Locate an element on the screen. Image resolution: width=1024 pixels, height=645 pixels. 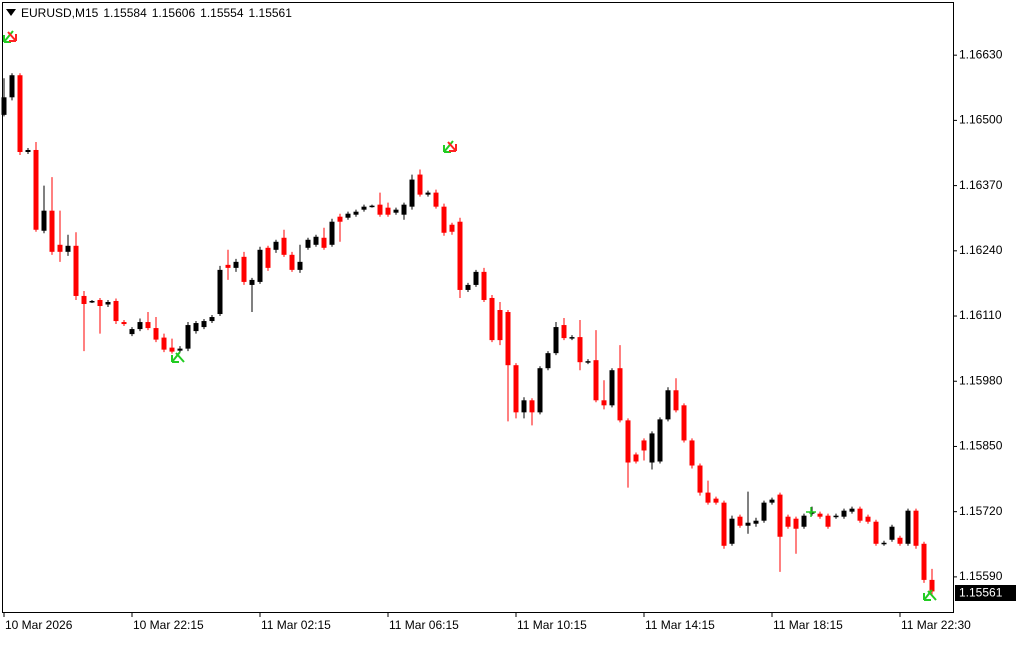
x-tick-label: 11 Mar 06:15 is located at coordinates (424, 625).